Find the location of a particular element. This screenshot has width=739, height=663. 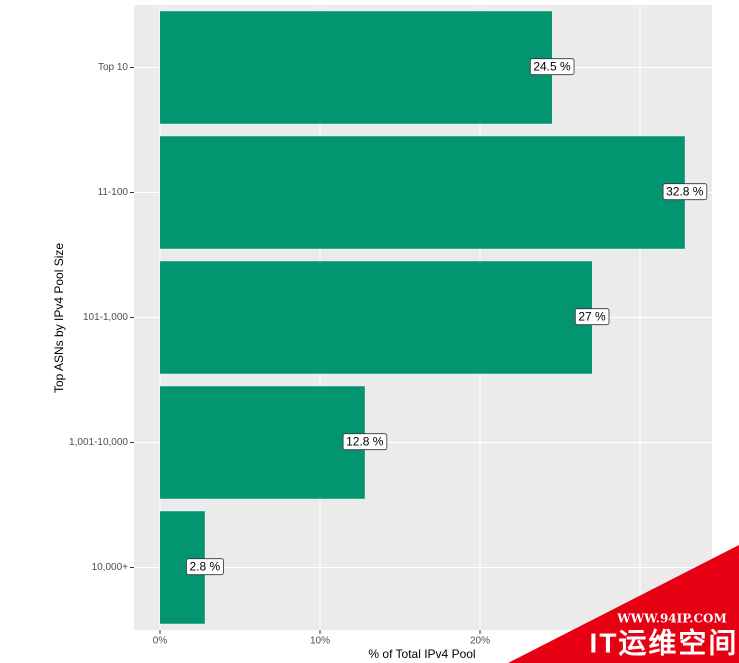

value-label: 2.8 % is located at coordinates (204, 567).